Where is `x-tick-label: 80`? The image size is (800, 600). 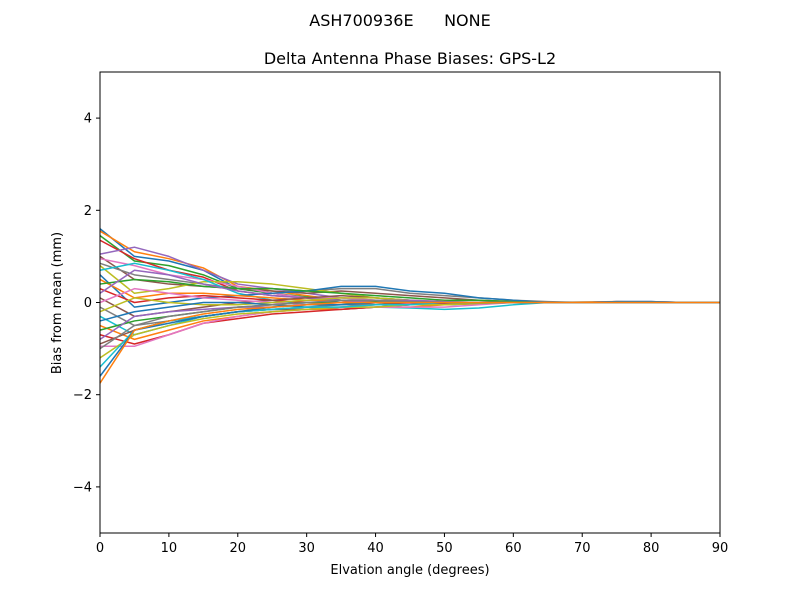
x-tick-label: 80 is located at coordinates (651, 548).